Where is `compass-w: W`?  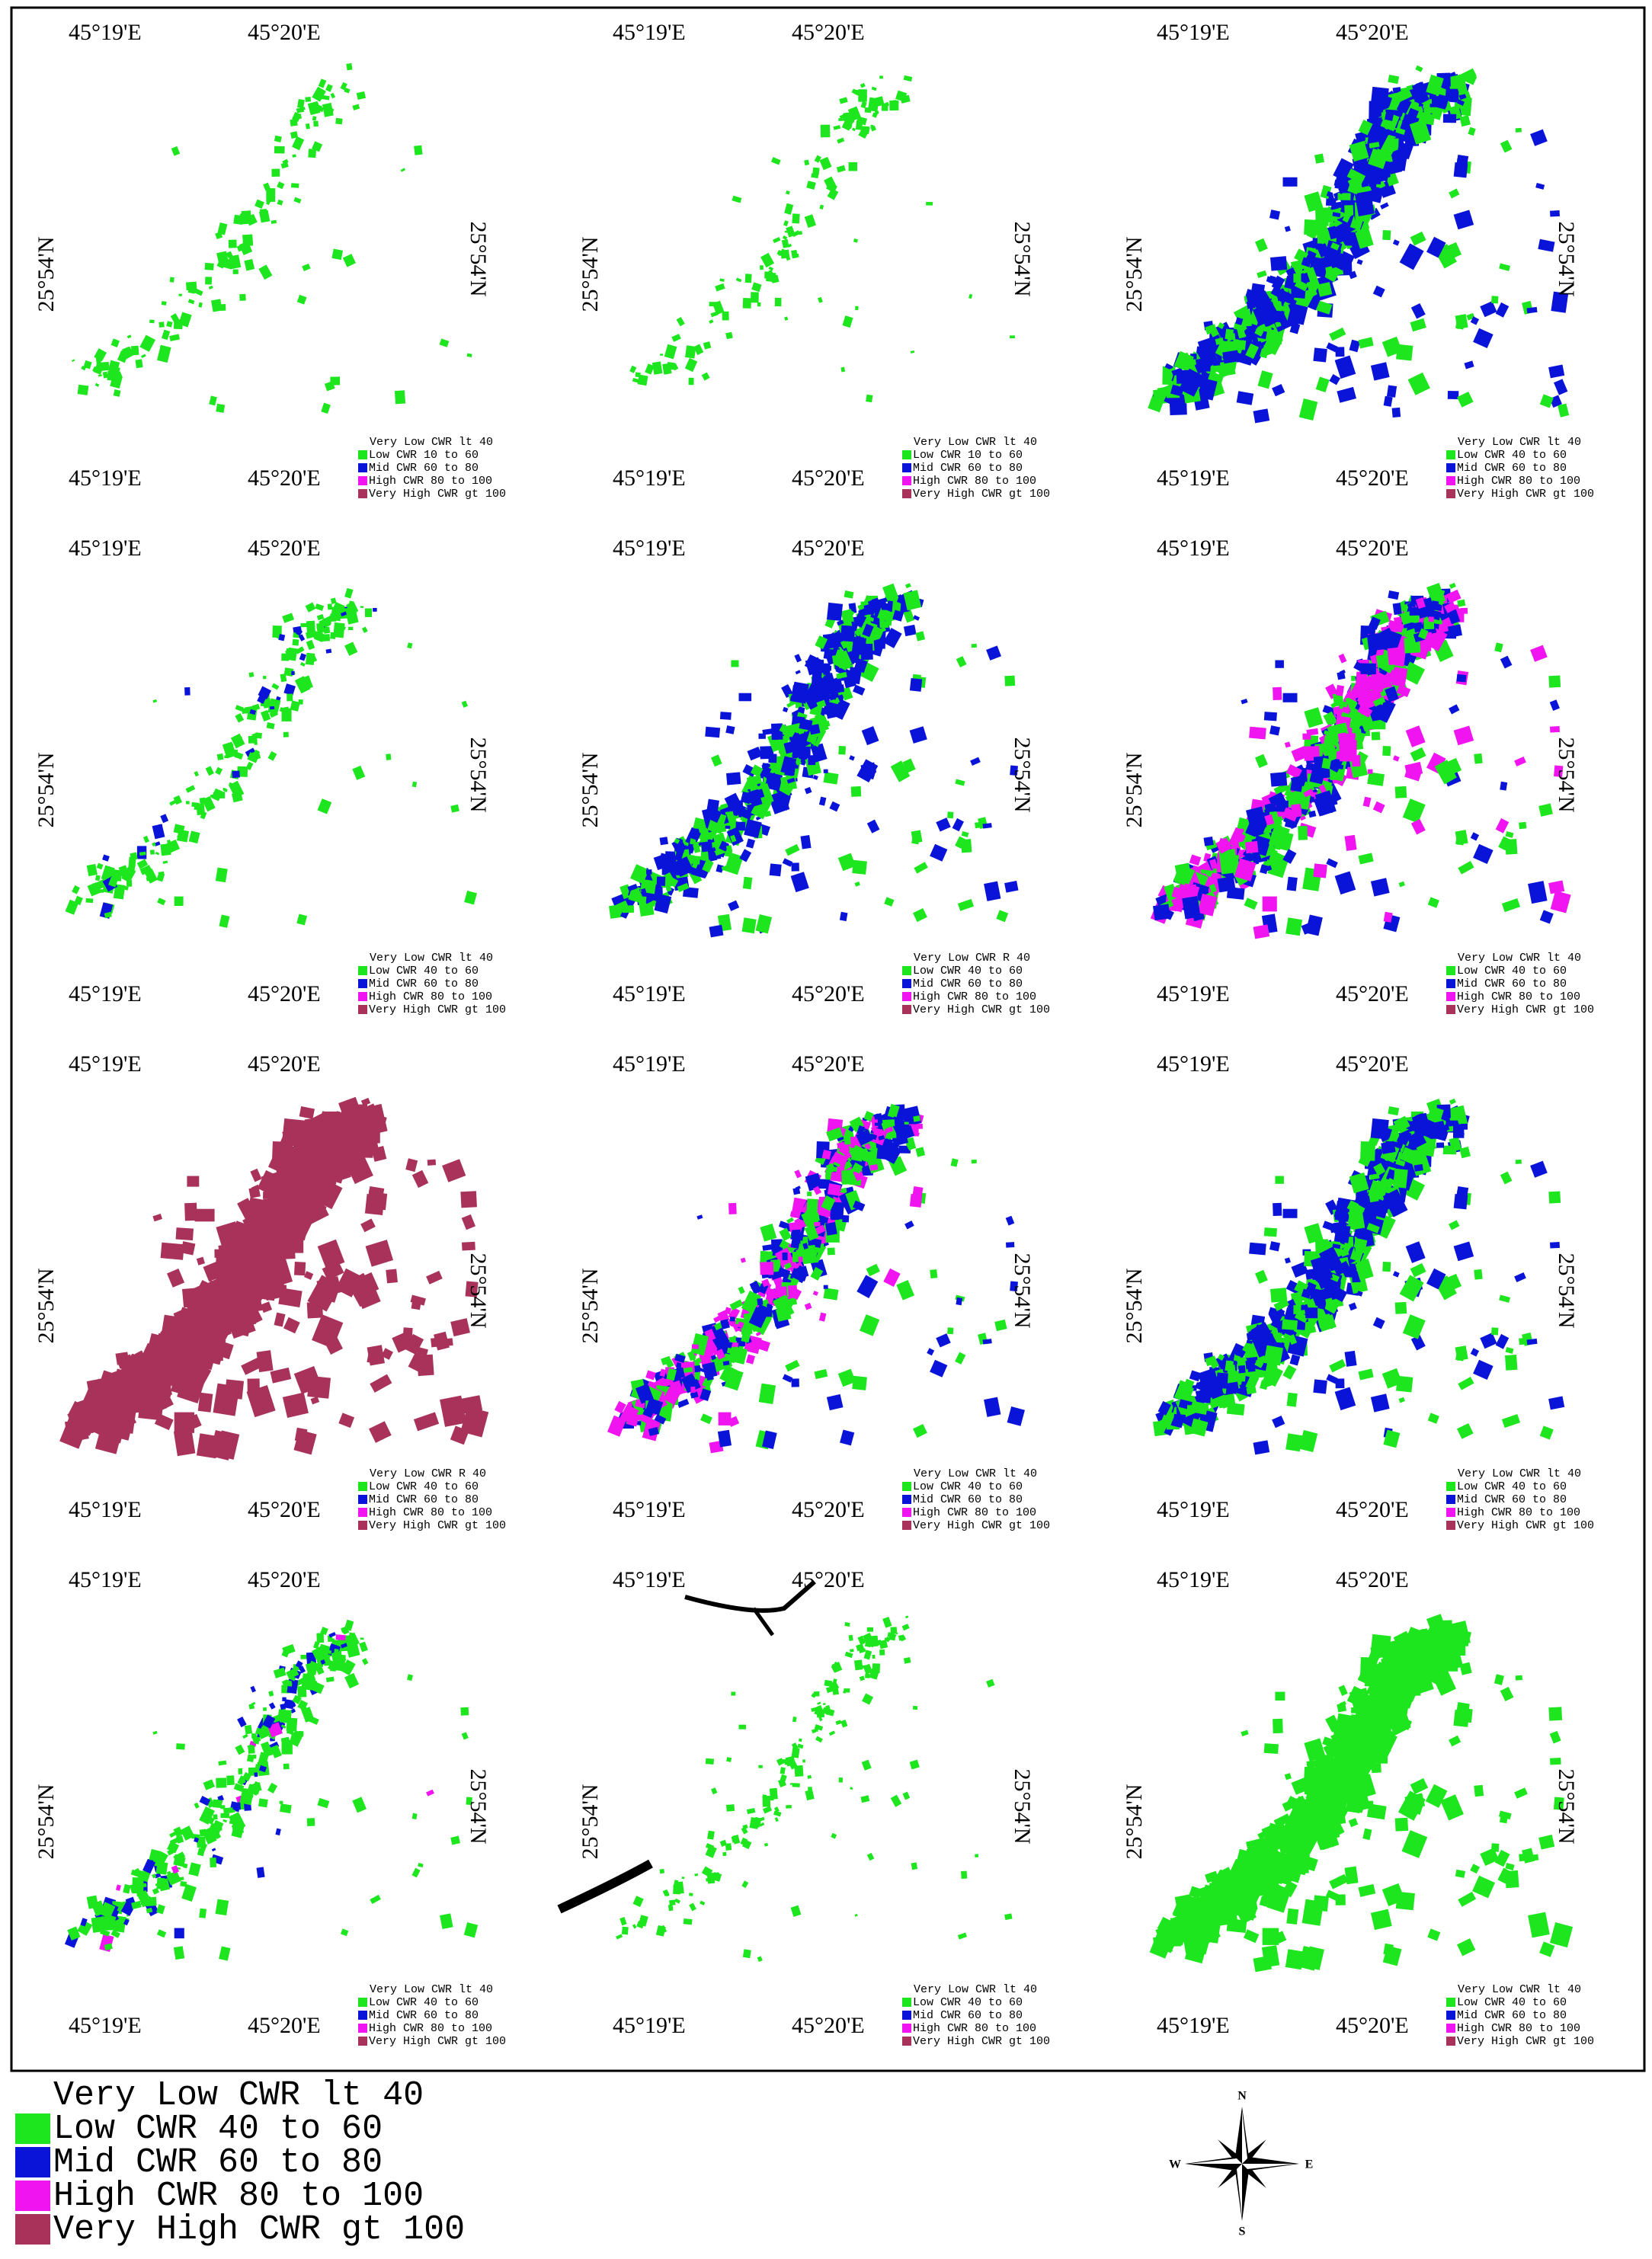 compass-w: W is located at coordinates (1175, 2164).